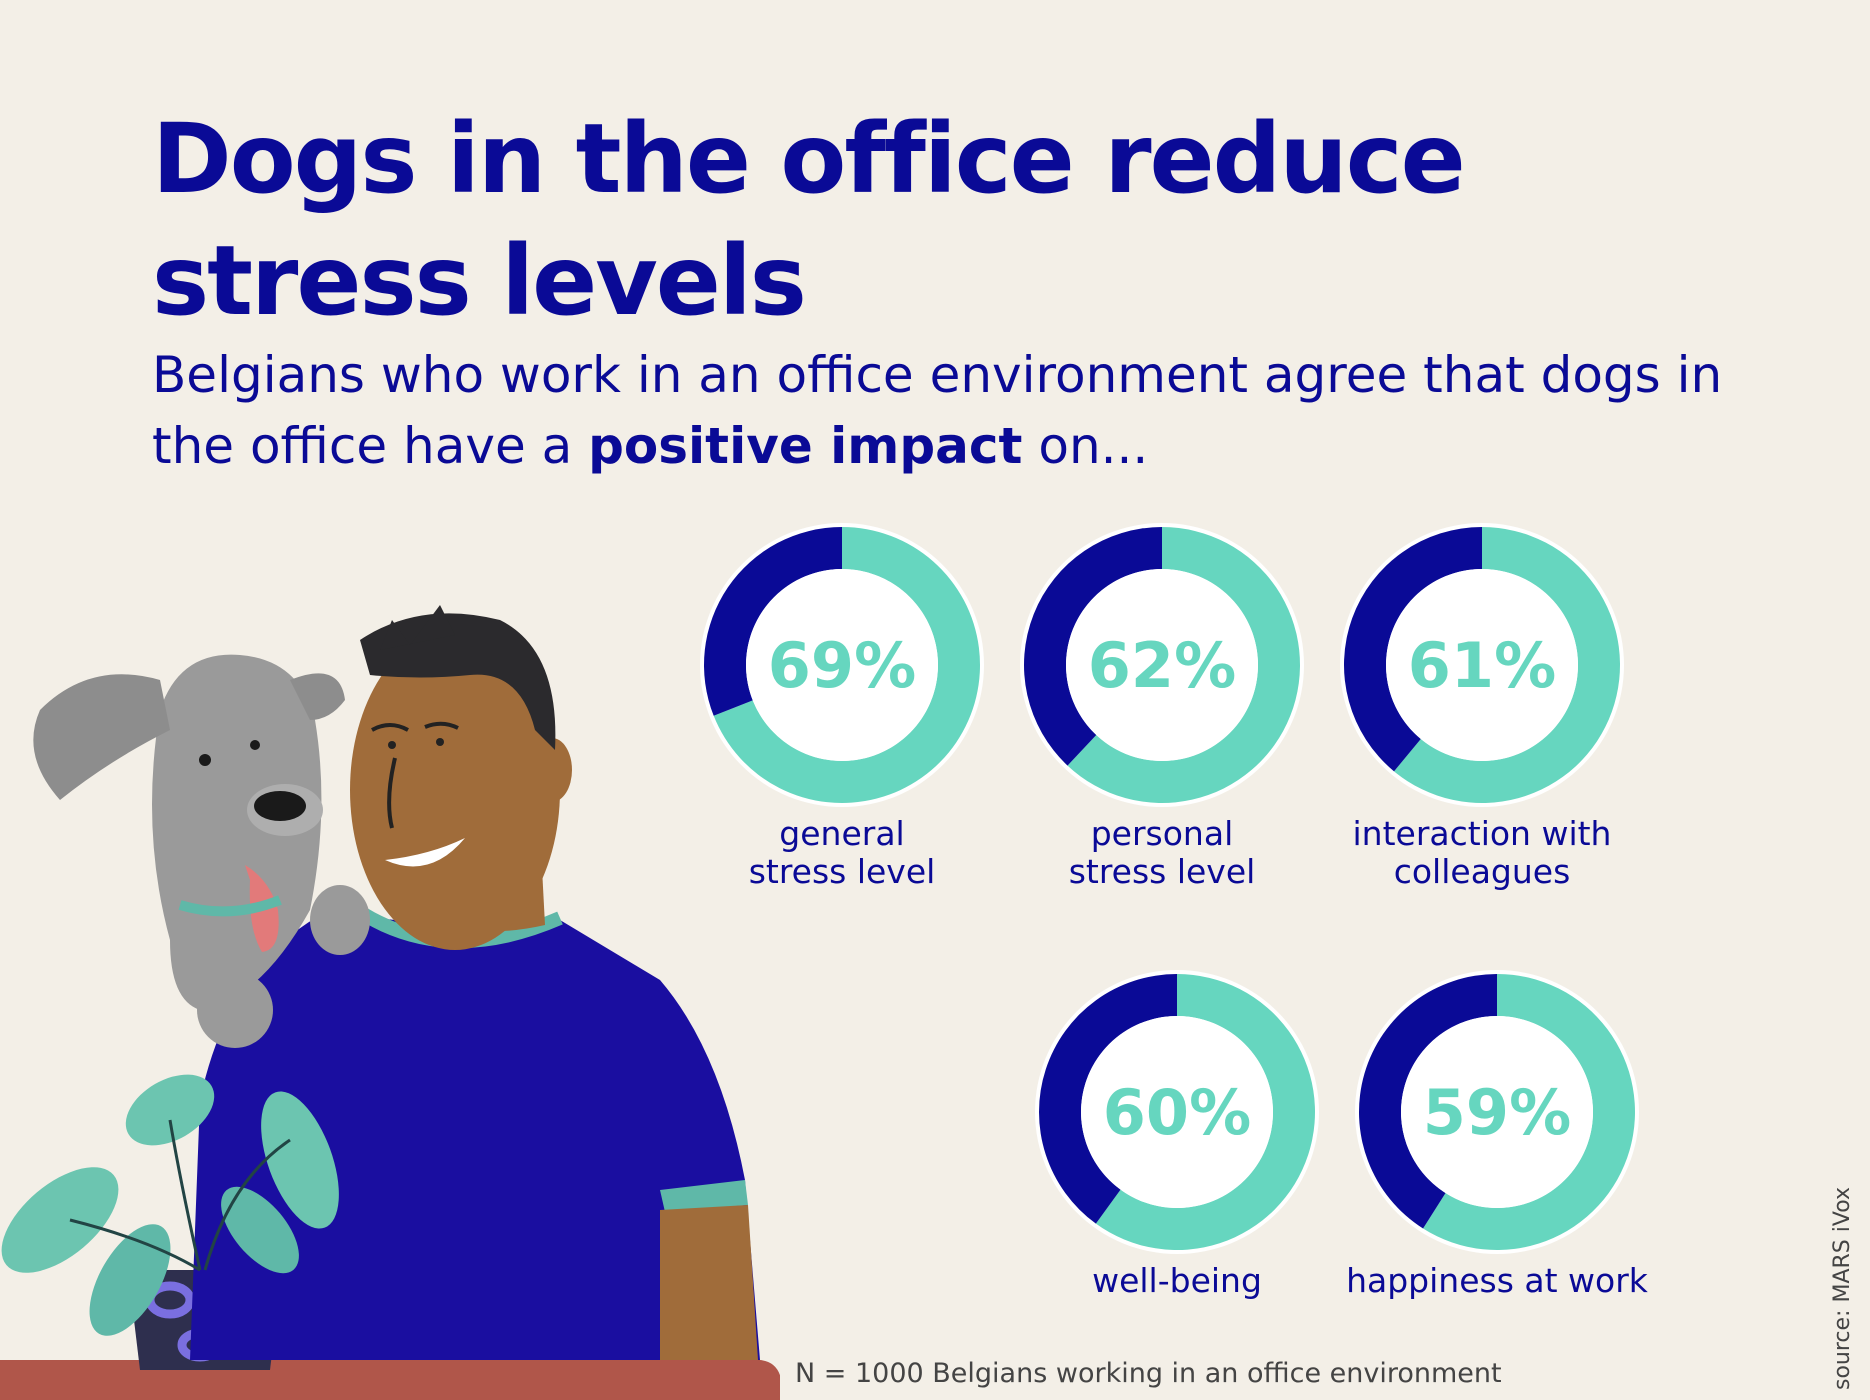 This screenshot has height=1400, width=1870. I want to click on category-label-line-2: colleagues, so click(1482, 871).